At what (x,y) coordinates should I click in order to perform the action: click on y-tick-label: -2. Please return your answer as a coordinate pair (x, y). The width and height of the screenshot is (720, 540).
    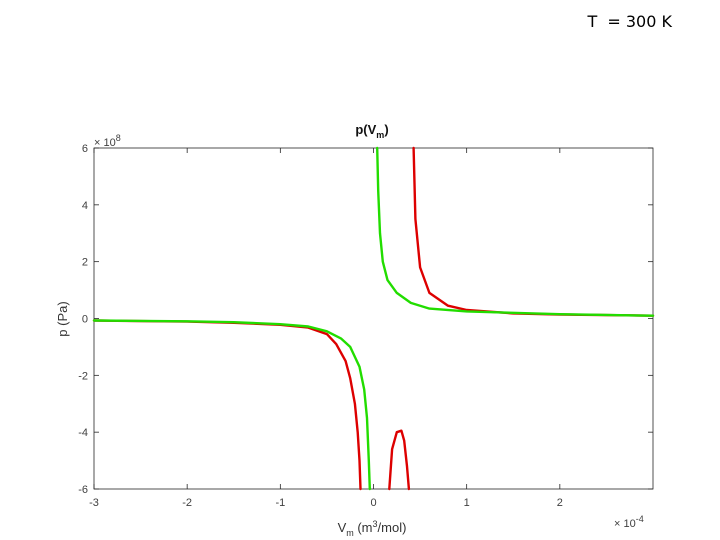
    Looking at the image, I should click on (83, 376).